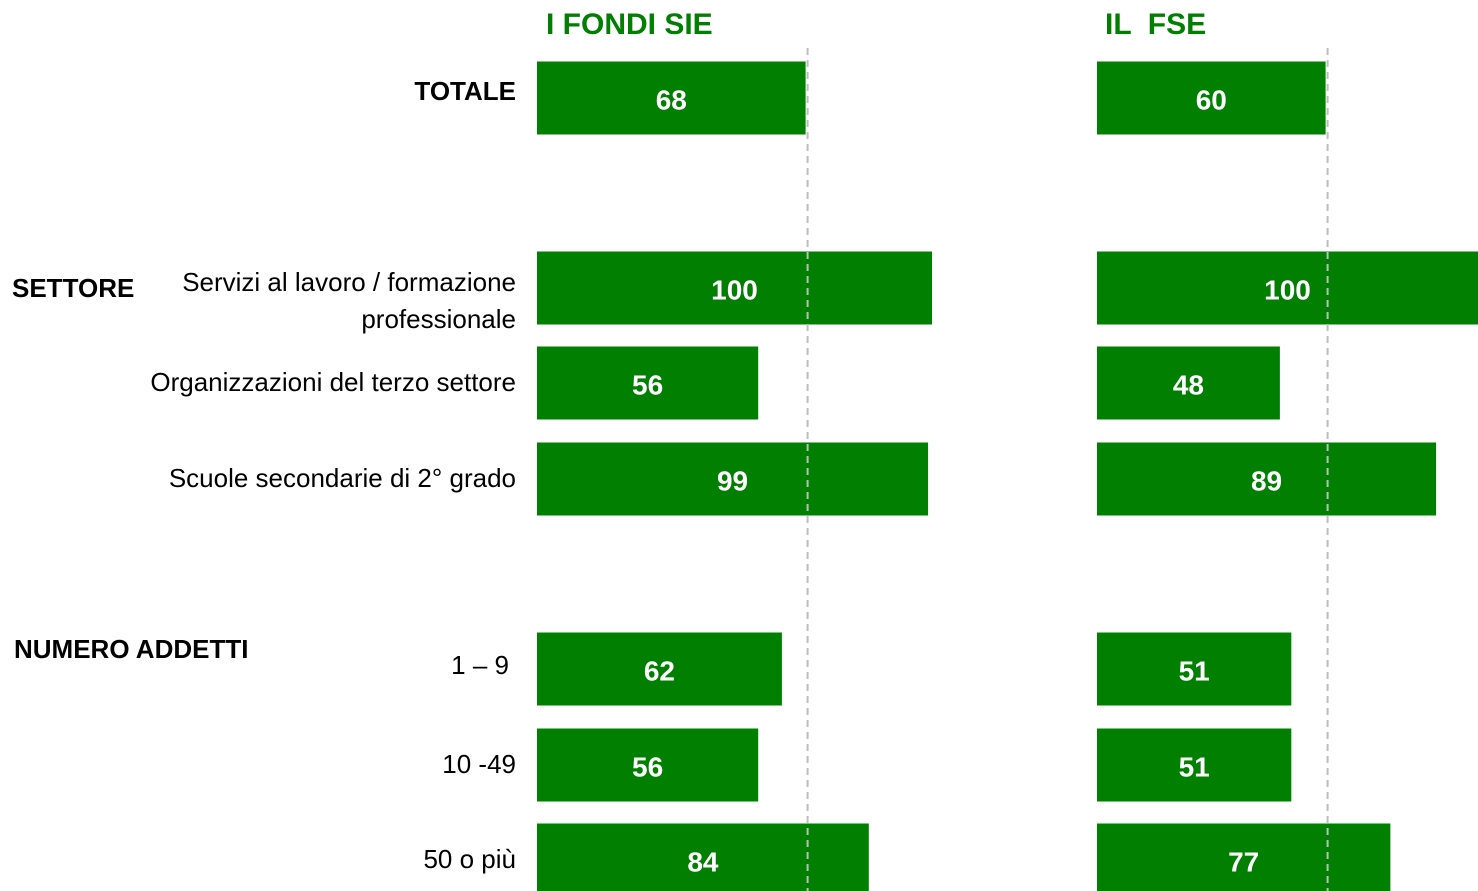  Describe the element at coordinates (703, 862) in the screenshot. I see `value-label: 84` at that location.